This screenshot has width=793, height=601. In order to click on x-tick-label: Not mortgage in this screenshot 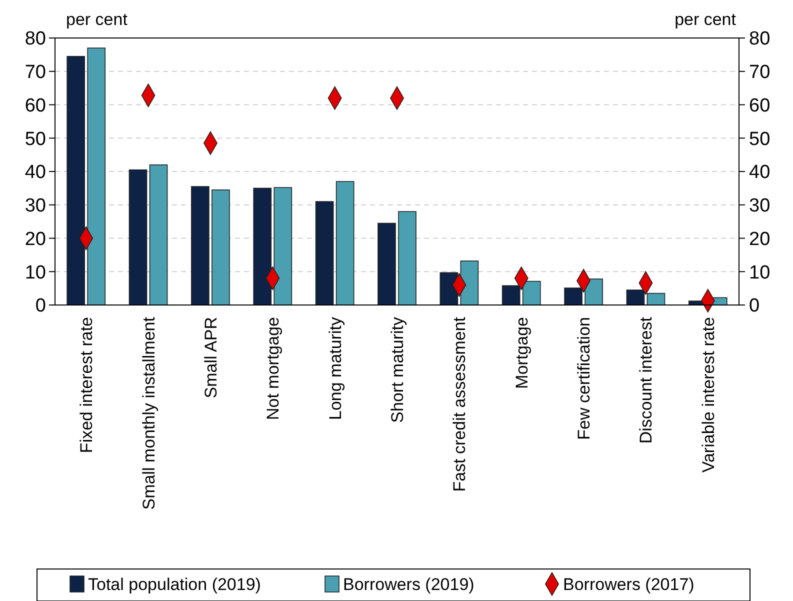, I will do `click(273, 368)`.